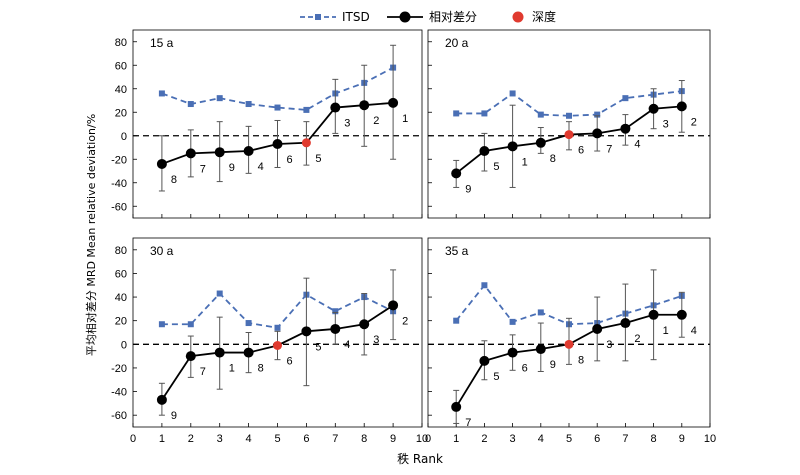 Image resolution: width=800 pixels, height=475 pixels. Describe the element at coordinates (277, 88) in the screenshot. I see `itsd-line` at that location.